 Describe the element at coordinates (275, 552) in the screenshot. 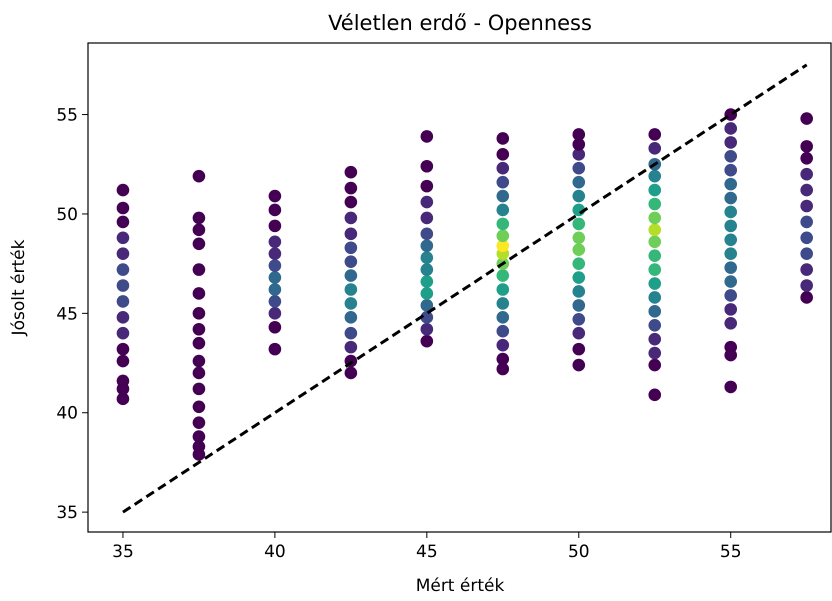

I see `x-tick-label: 40` at that location.